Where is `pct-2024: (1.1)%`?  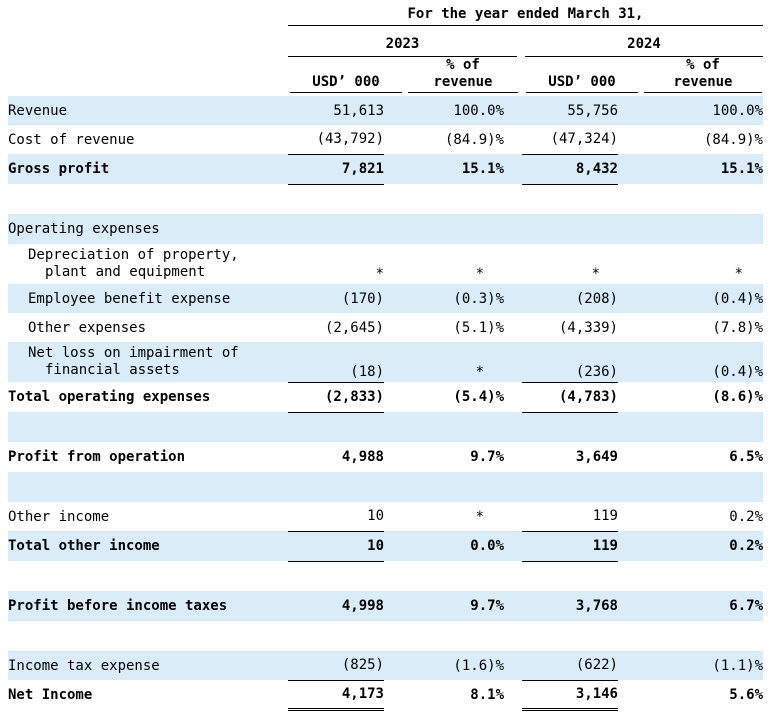
pct-2024: (1.1)% is located at coordinates (699, 665).